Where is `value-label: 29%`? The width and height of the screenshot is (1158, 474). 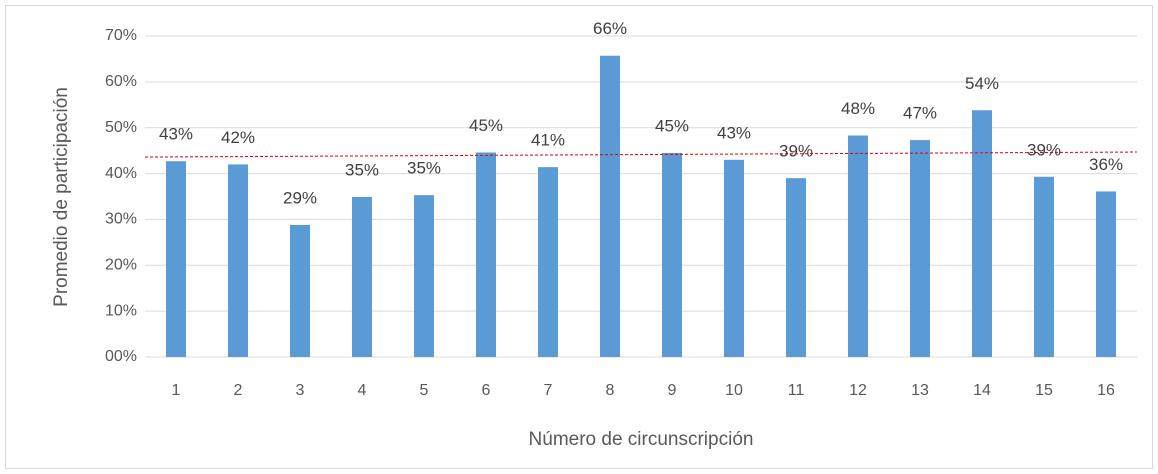 value-label: 29% is located at coordinates (300, 197).